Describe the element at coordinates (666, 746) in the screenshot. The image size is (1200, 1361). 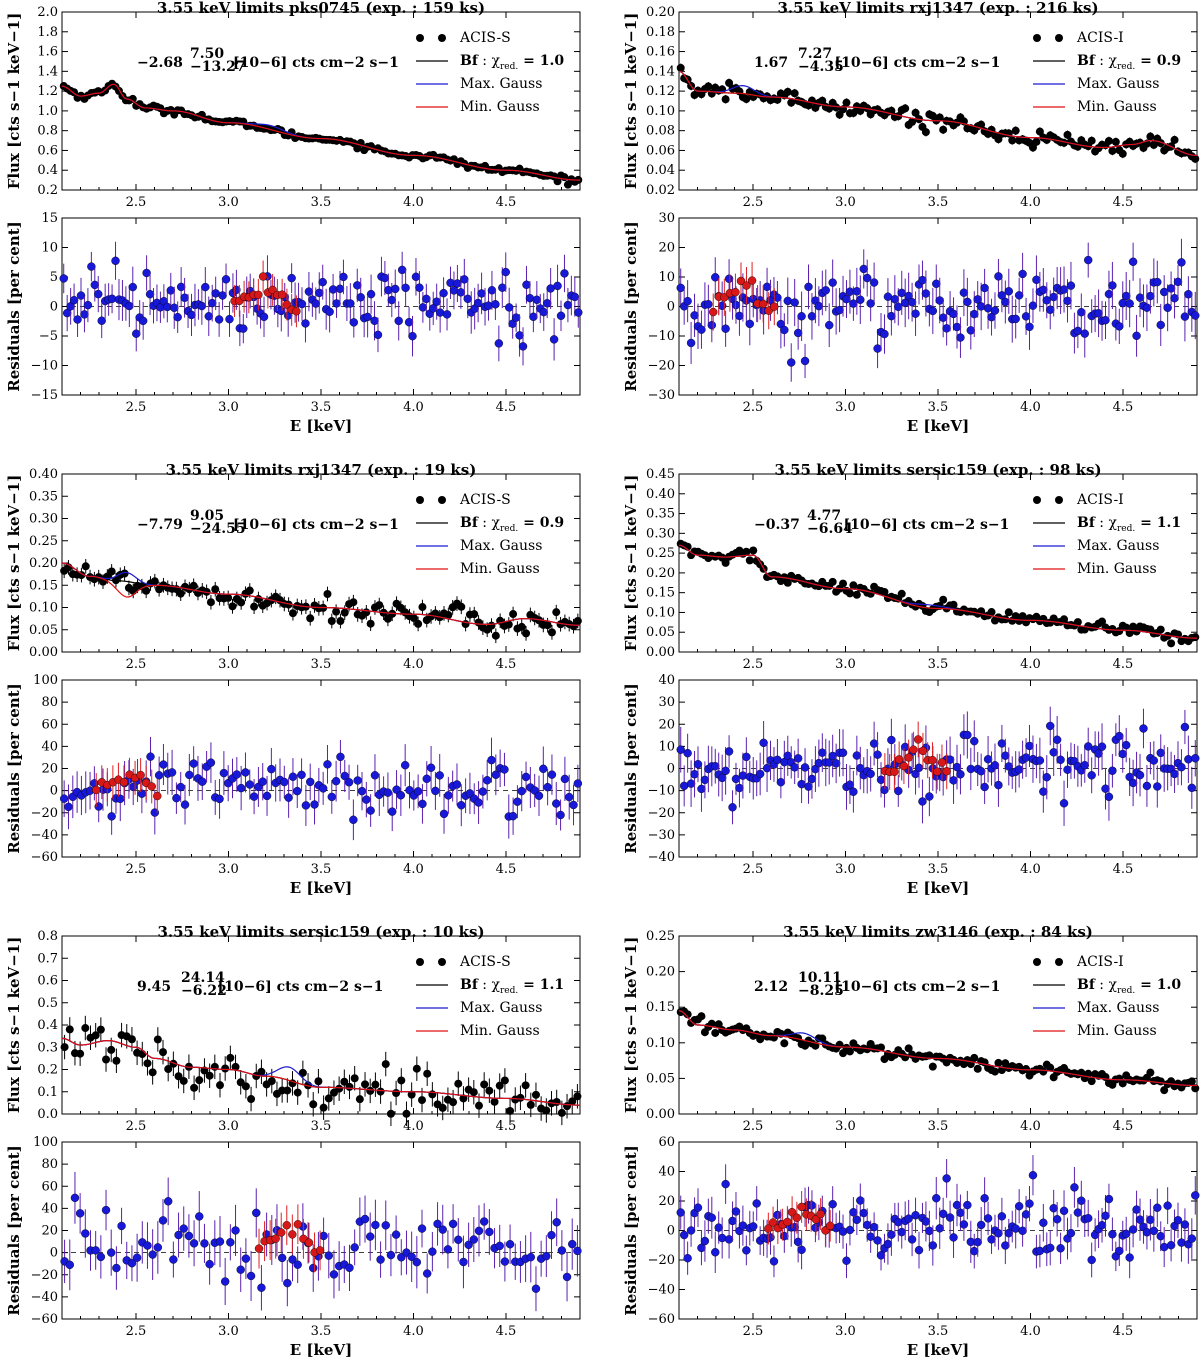
I see `resid-ytick-label: 10` at that location.